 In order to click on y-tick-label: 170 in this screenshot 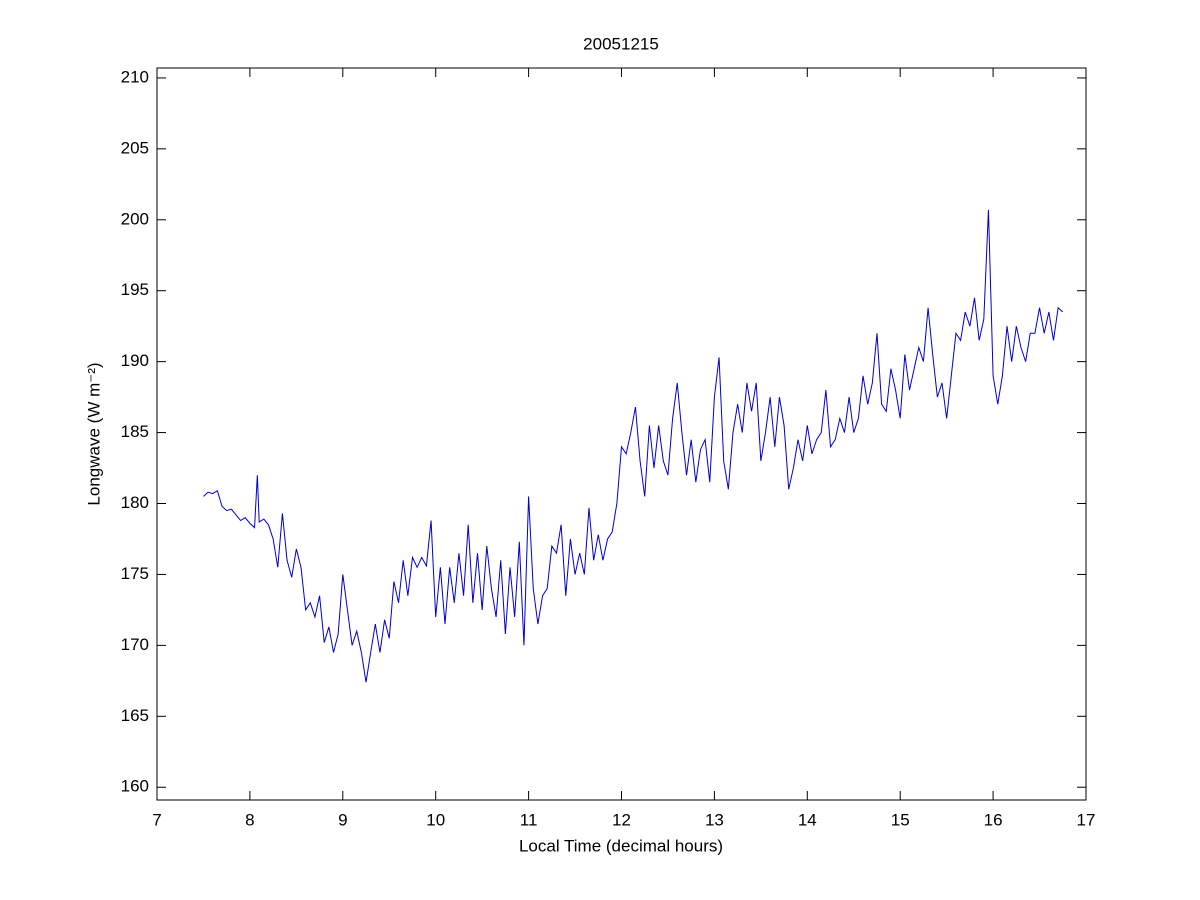, I will do `click(135, 644)`.